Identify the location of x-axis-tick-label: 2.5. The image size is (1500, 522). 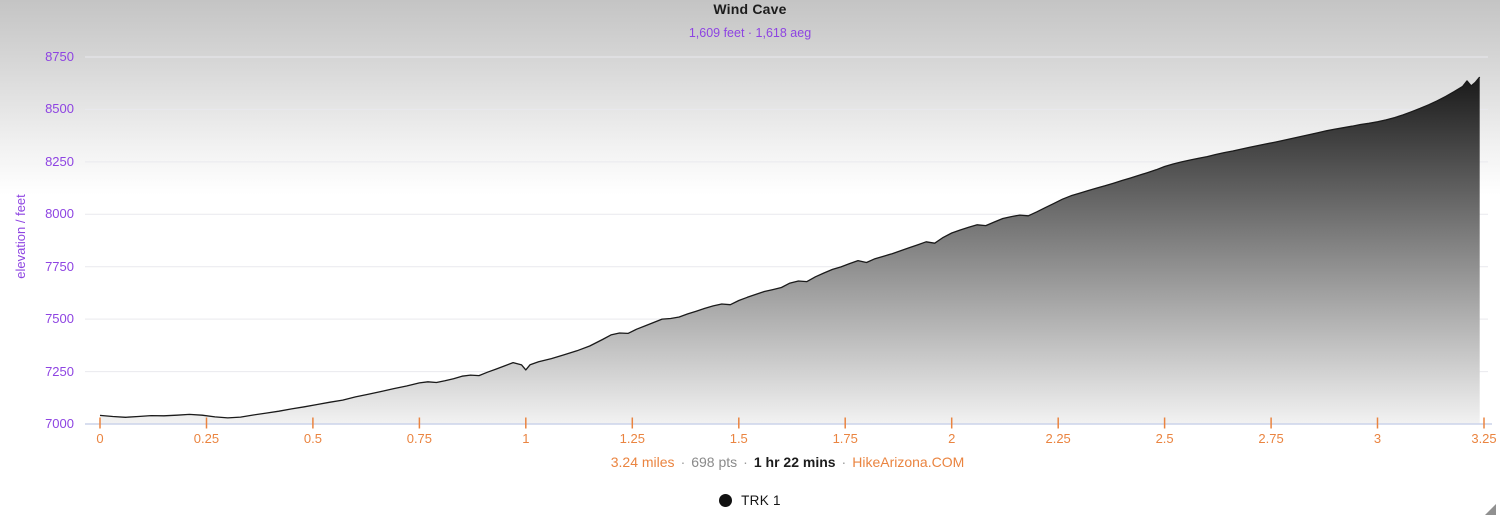
(1164, 438).